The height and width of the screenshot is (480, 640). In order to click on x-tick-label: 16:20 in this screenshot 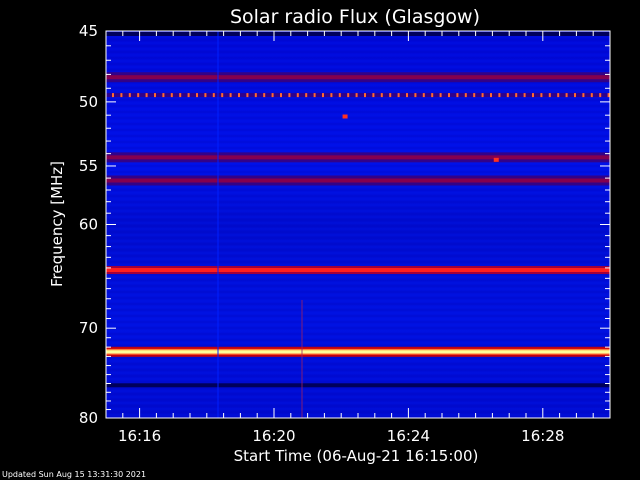, I will do `click(273, 436)`.